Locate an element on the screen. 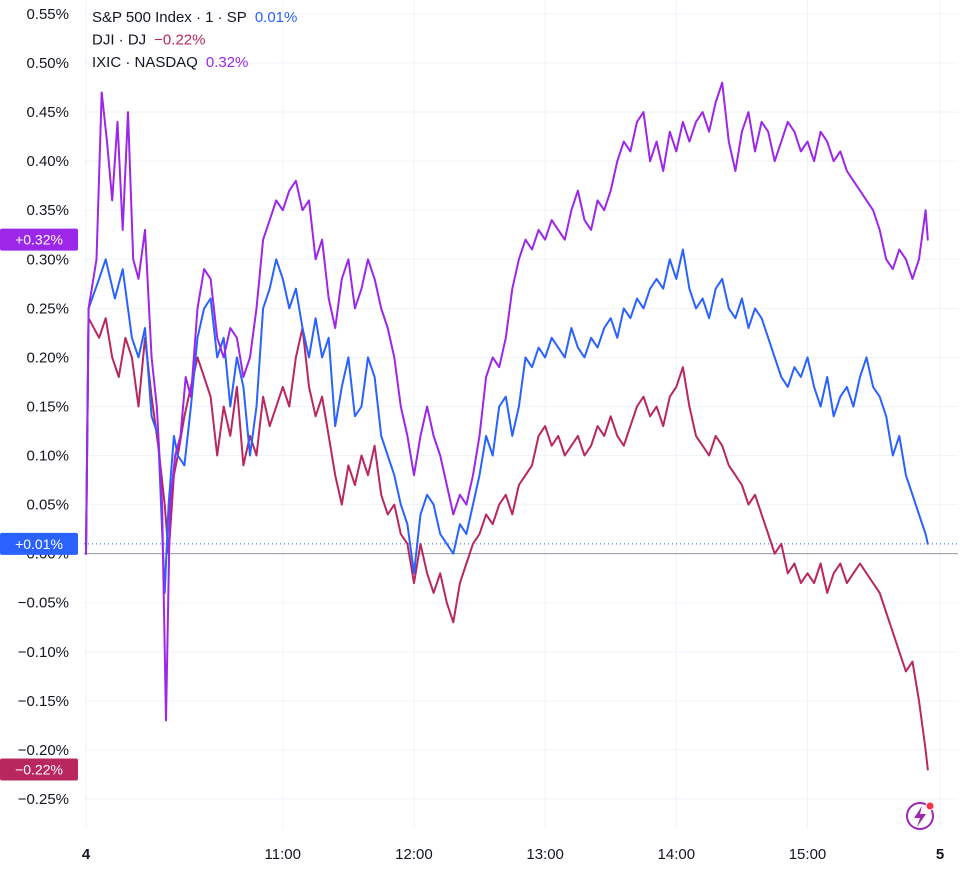 This screenshot has height=871, width=960. badge-label: +0.32% is located at coordinates (39, 240).